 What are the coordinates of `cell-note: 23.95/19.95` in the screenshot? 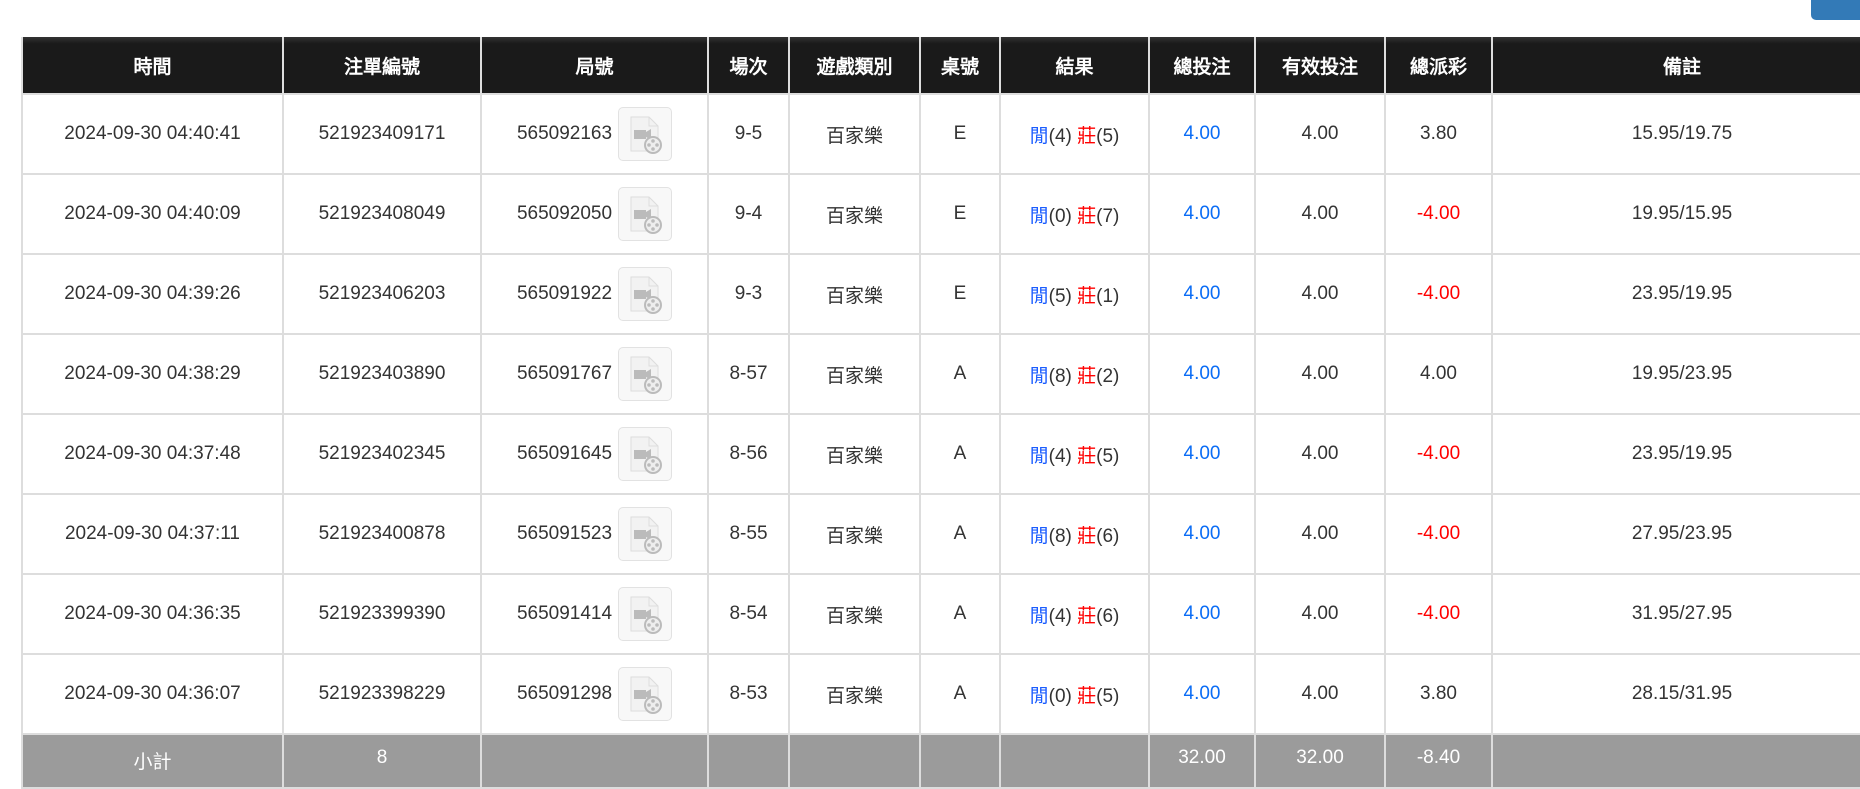 It's located at (1675, 294).